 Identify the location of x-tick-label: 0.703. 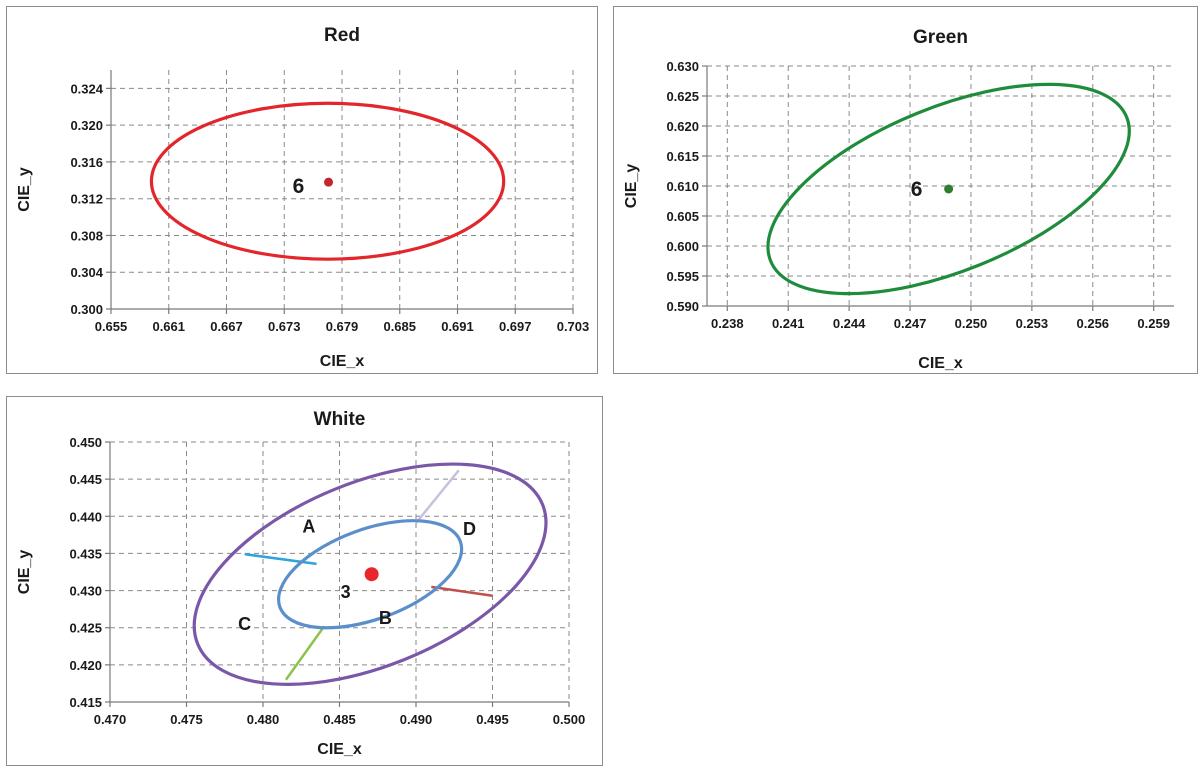
(573, 326).